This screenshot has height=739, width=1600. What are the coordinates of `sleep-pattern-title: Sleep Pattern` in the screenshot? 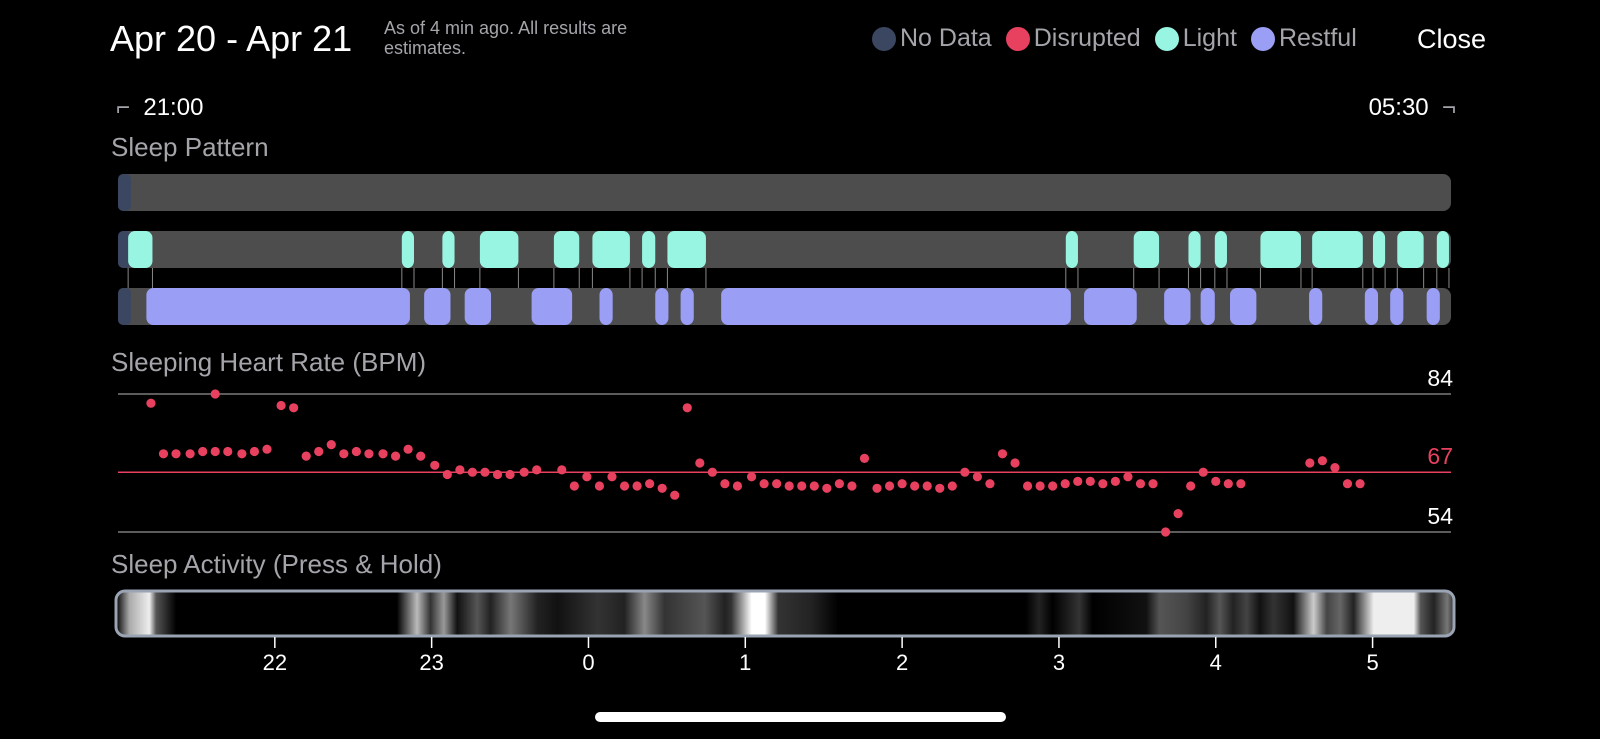 It's located at (190, 147).